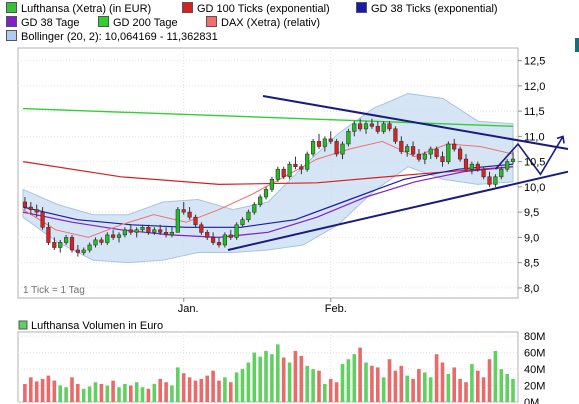 The width and height of the screenshot is (579, 404). What do you see at coordinates (577, 45) in the screenshot?
I see `scroll-edge-handle` at bounding box center [577, 45].